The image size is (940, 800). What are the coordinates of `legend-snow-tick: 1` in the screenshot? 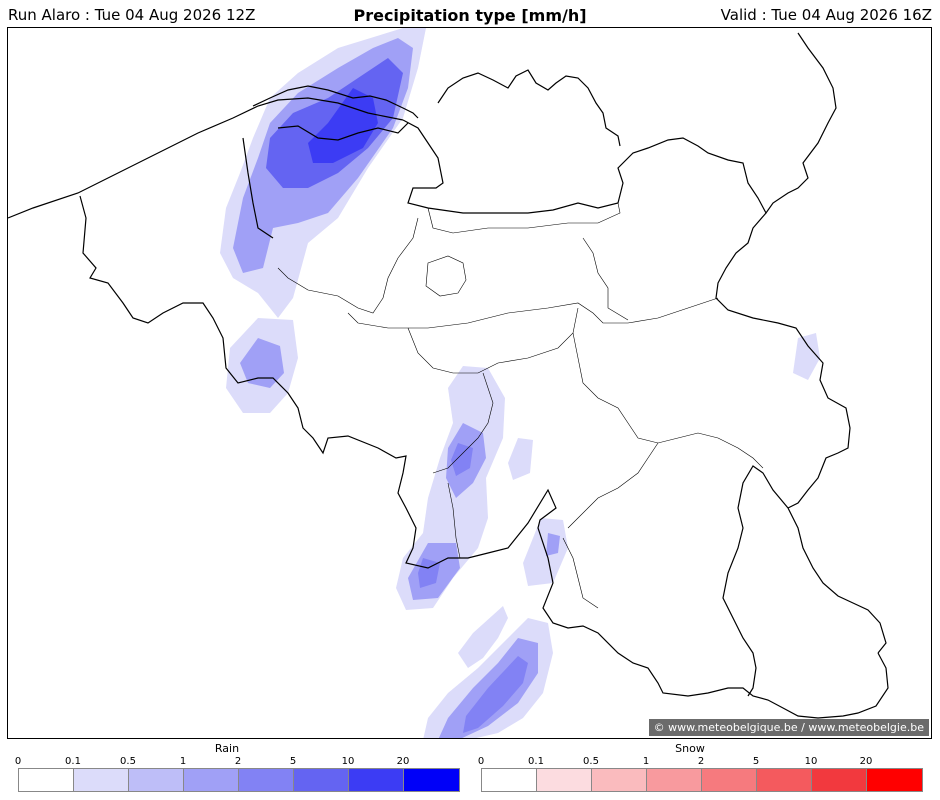 It's located at (646, 761).